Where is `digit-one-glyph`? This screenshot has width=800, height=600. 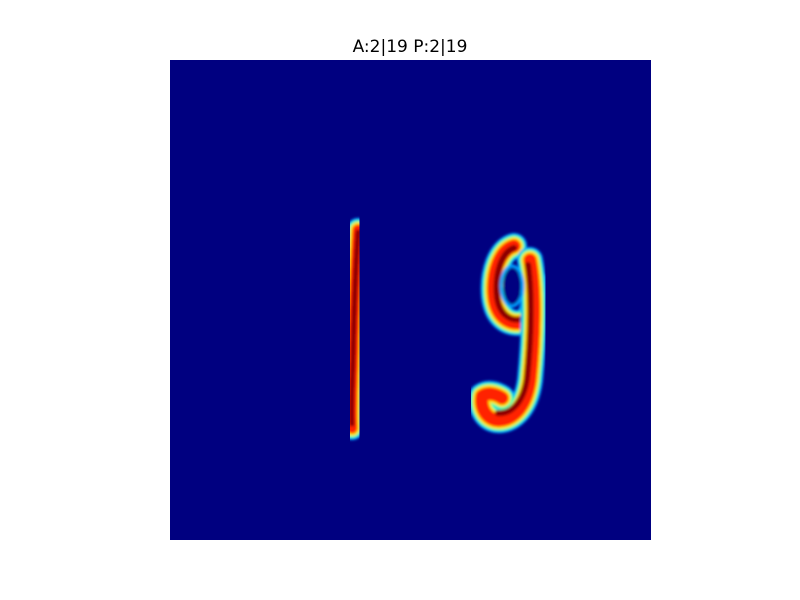
digit-one-glyph is located at coordinates (354, 329).